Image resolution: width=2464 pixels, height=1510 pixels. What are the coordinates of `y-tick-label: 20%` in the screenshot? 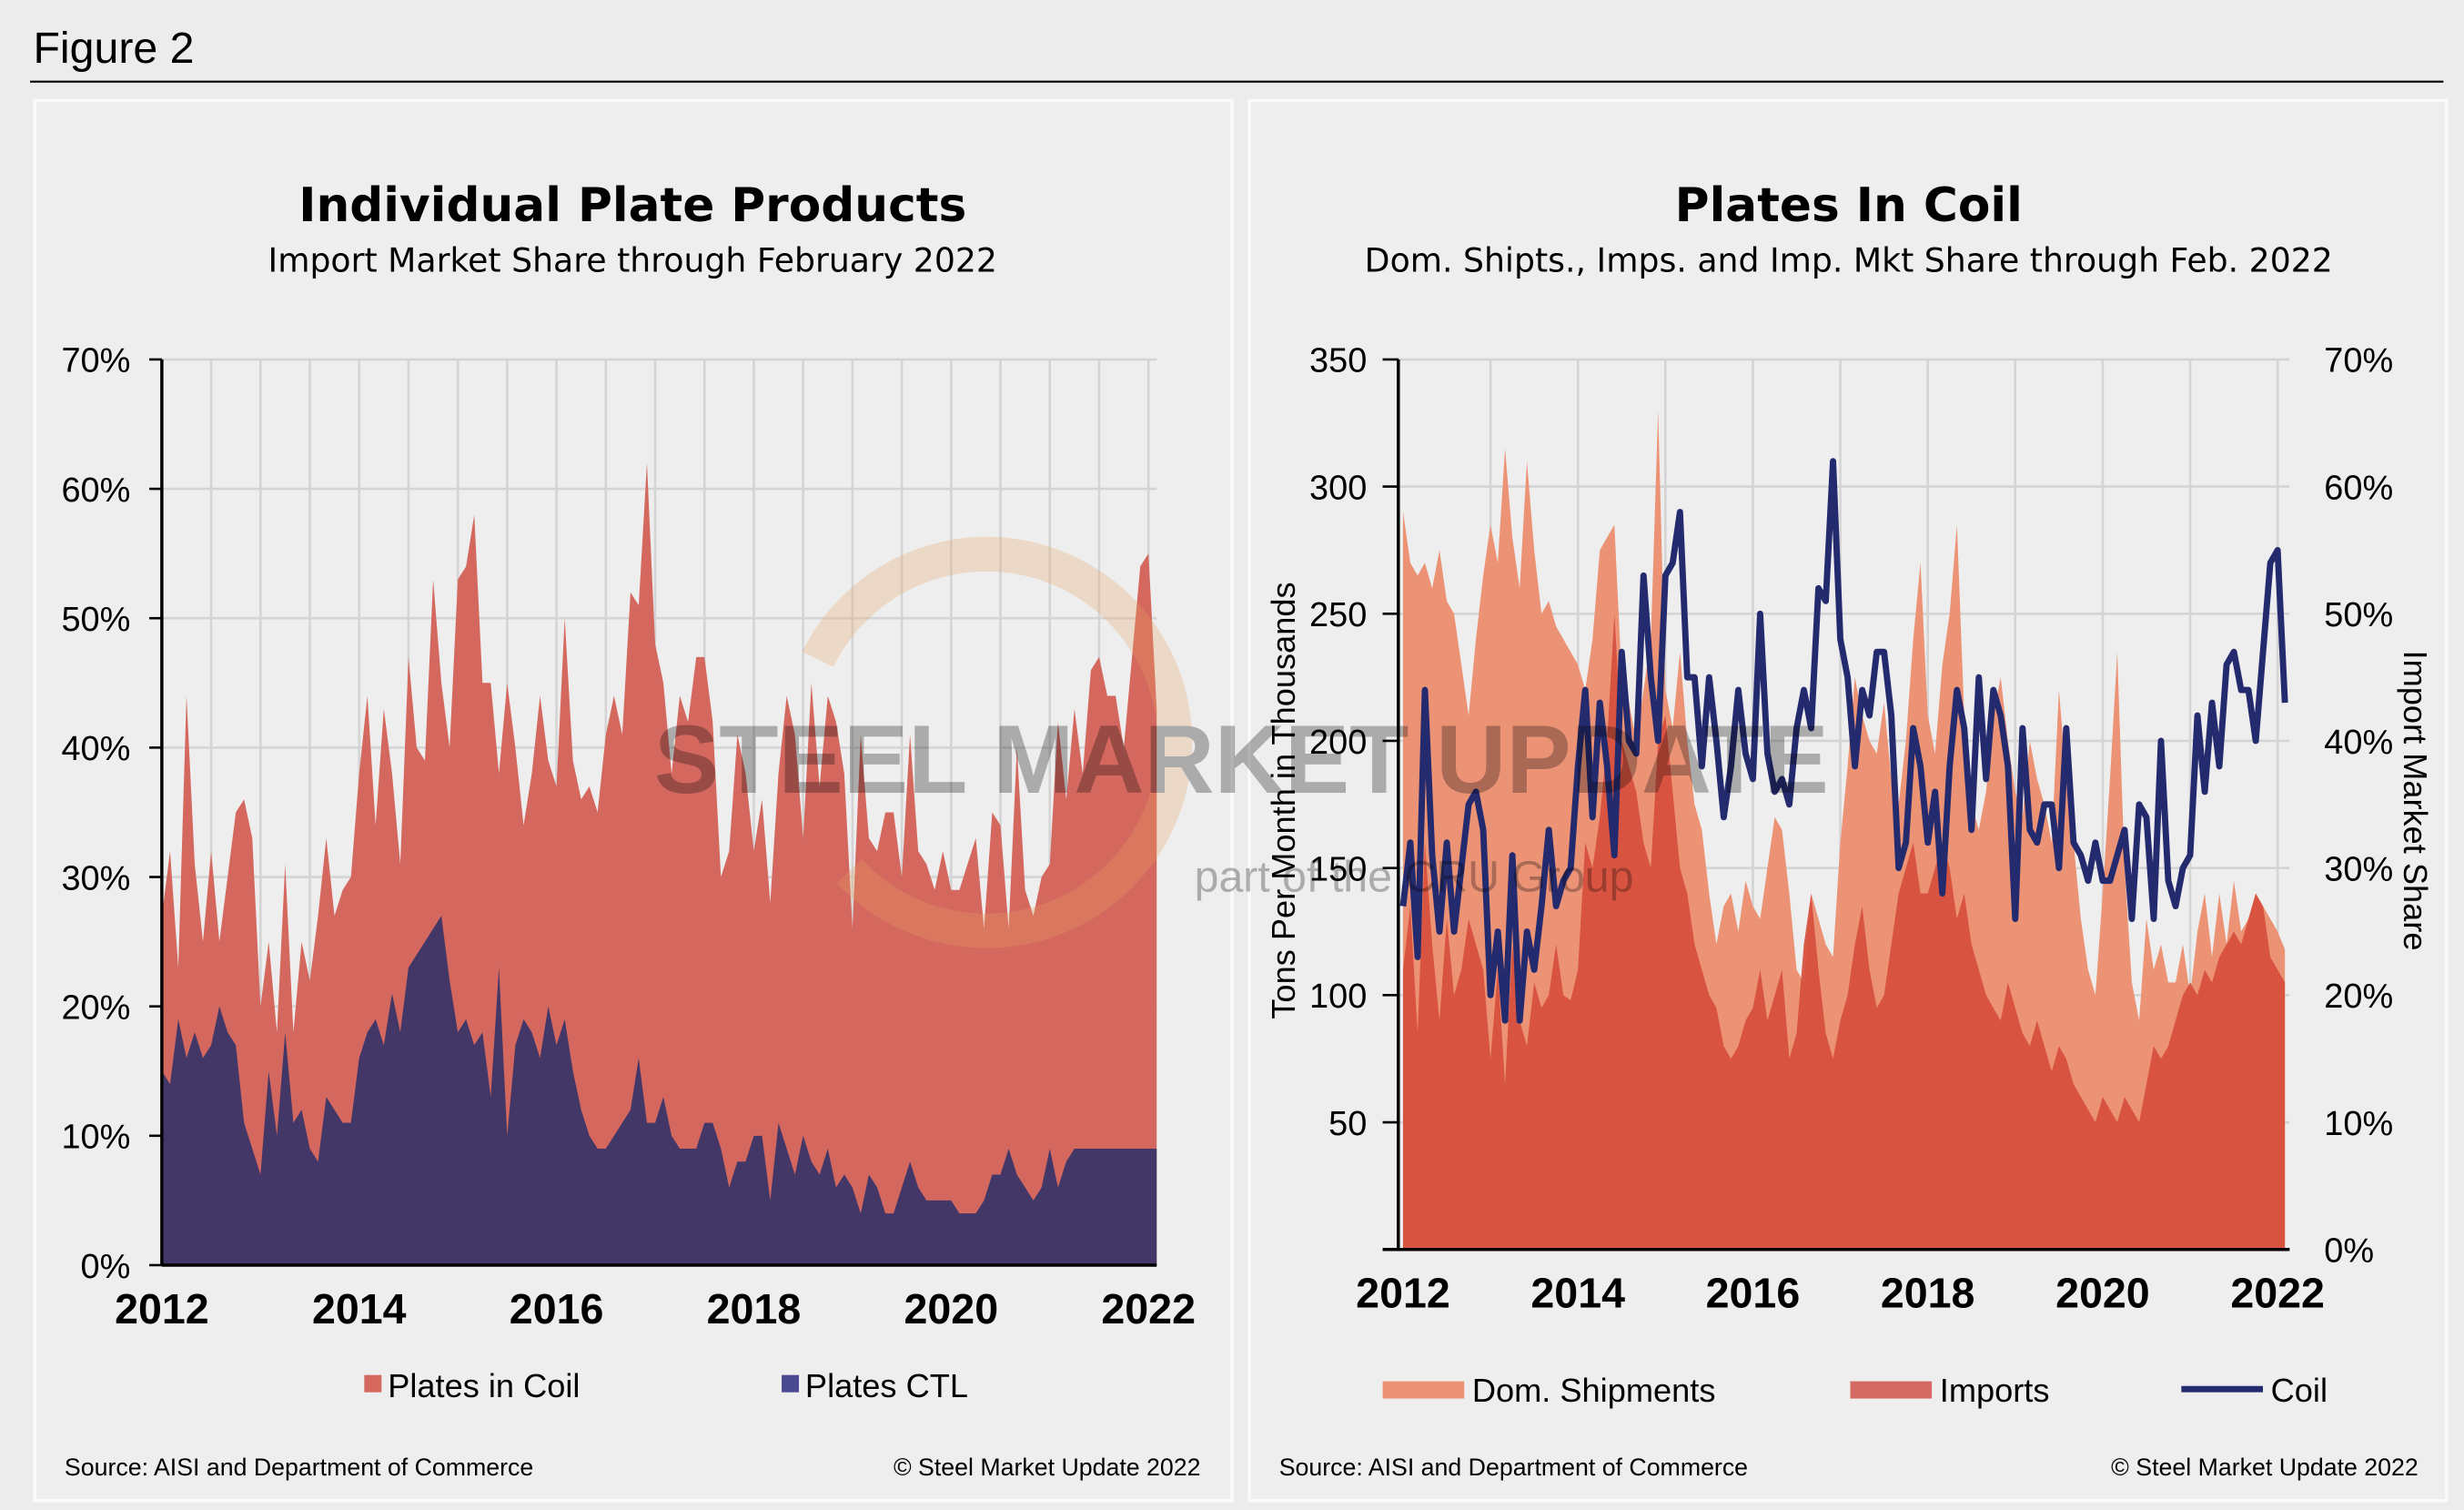 It's located at (95, 1007).